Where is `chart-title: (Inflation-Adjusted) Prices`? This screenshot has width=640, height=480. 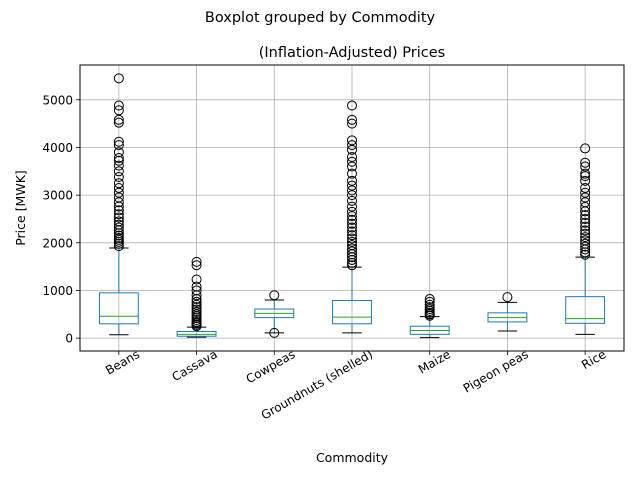 chart-title: (Inflation-Adjusted) Prices is located at coordinates (352, 53).